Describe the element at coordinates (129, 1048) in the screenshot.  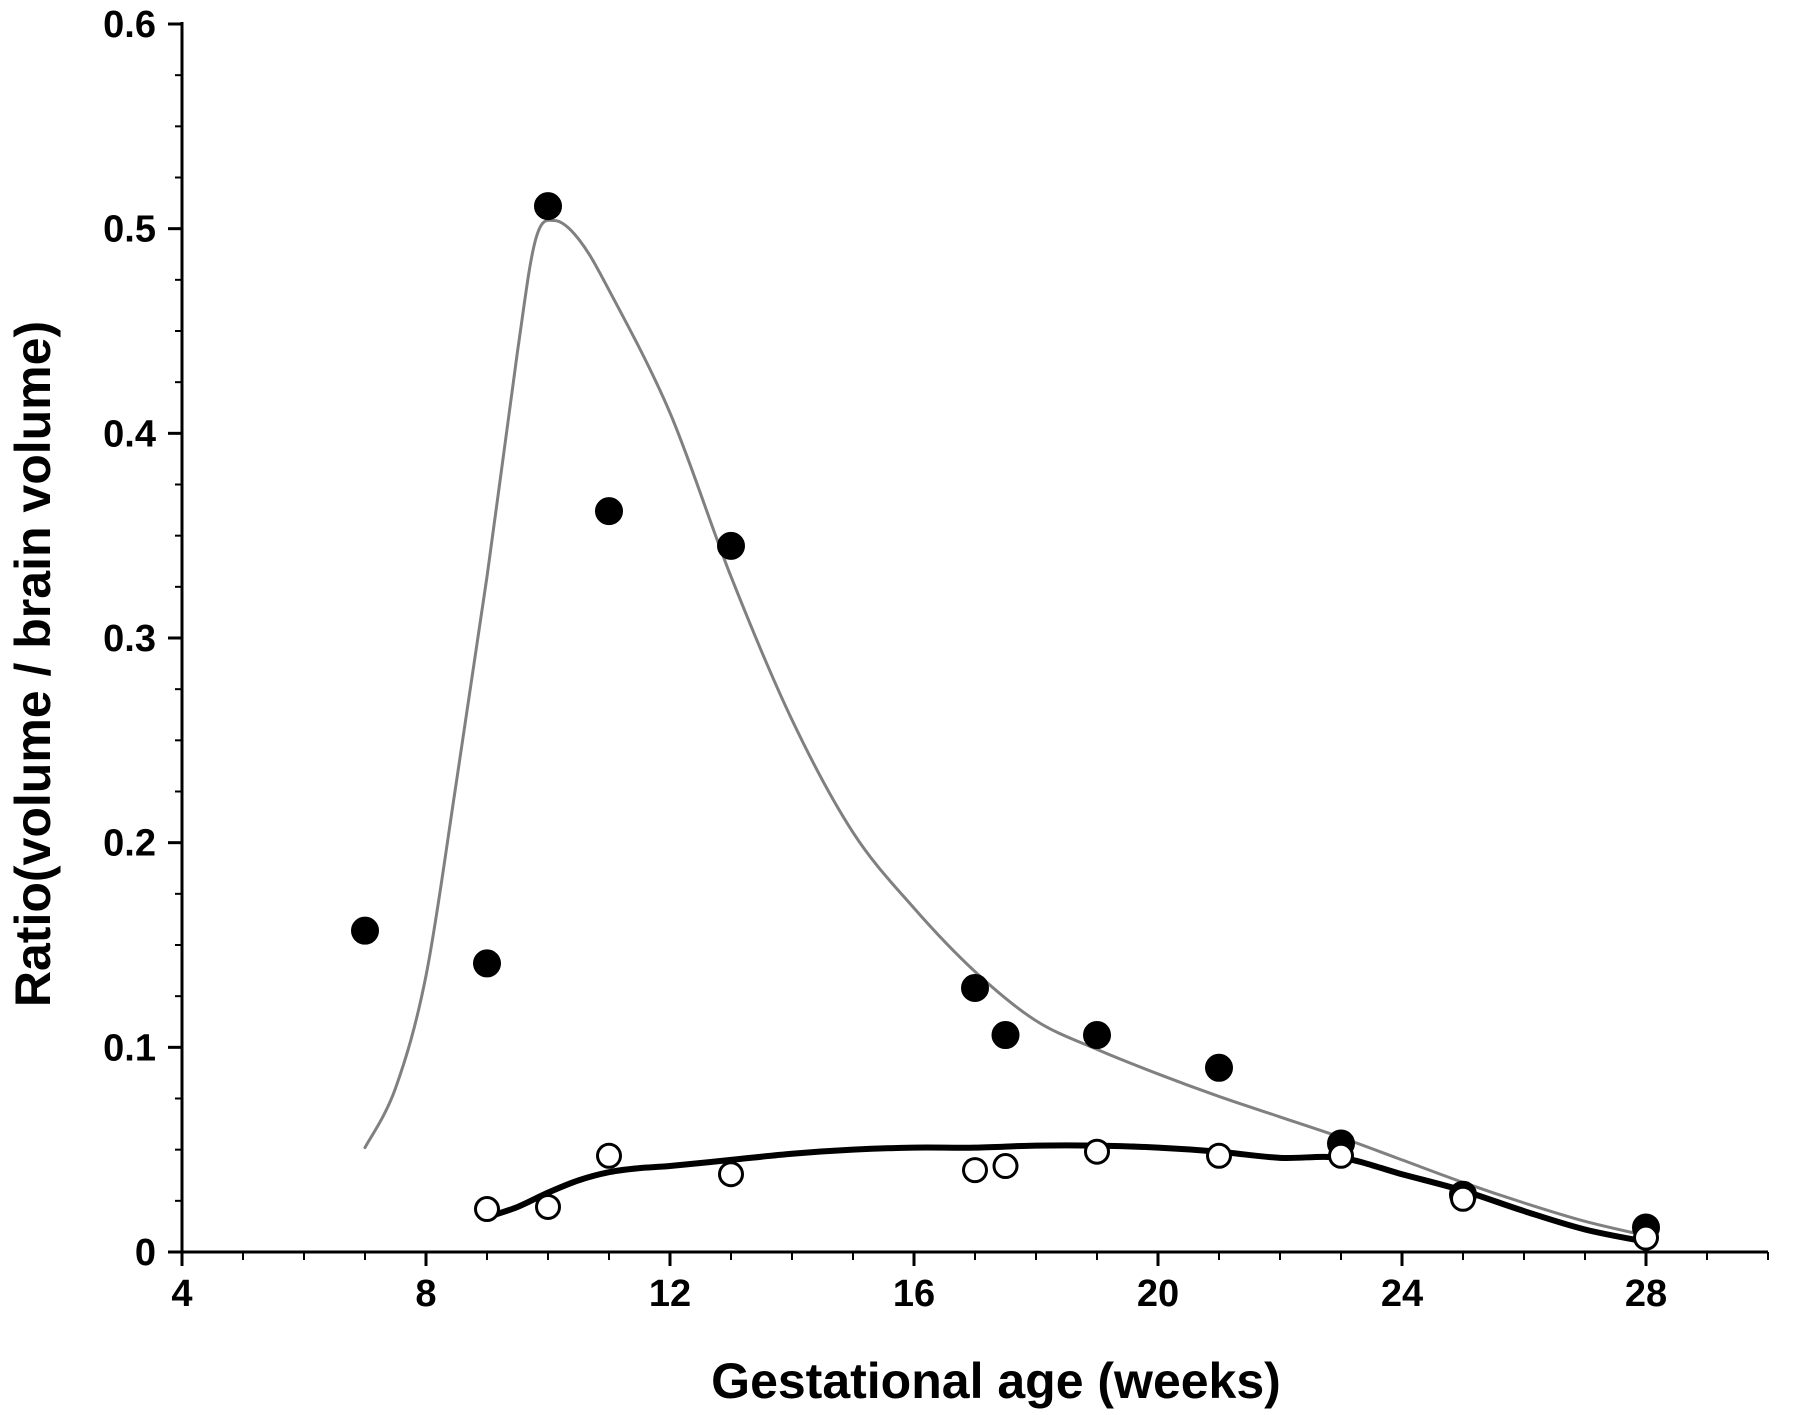
I see `y-tick-label: 0.1` at that location.